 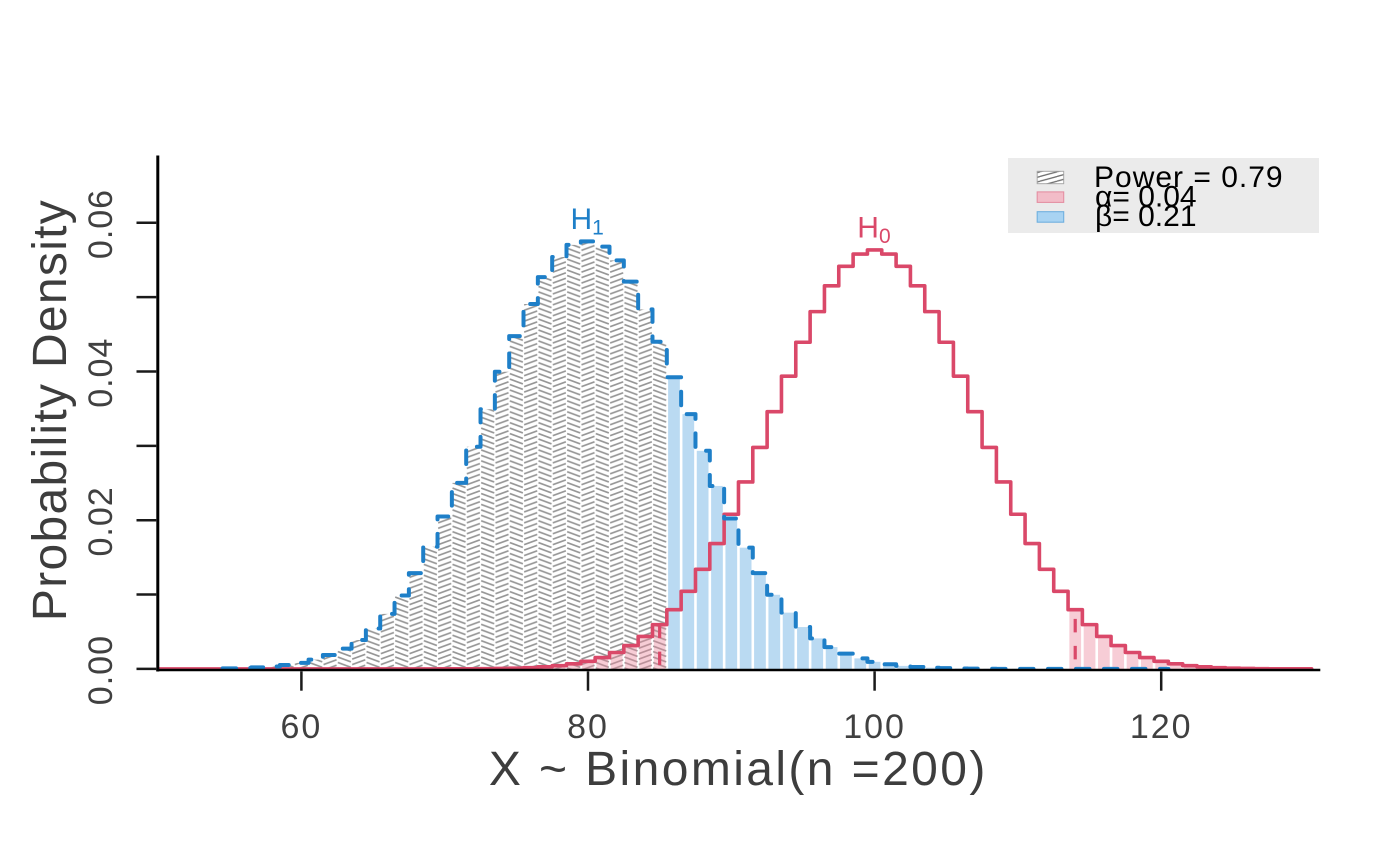 I want to click on svg-text: 0.00, so click(x=101, y=670).